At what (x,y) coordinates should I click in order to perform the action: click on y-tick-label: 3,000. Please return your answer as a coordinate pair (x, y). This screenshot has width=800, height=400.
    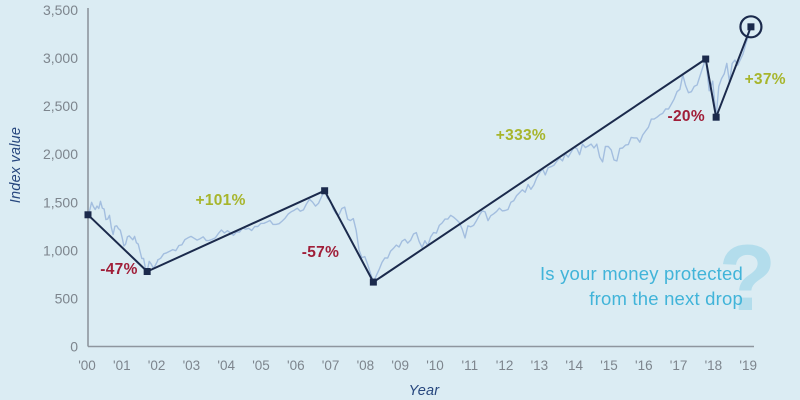
    Looking at the image, I should click on (60, 58).